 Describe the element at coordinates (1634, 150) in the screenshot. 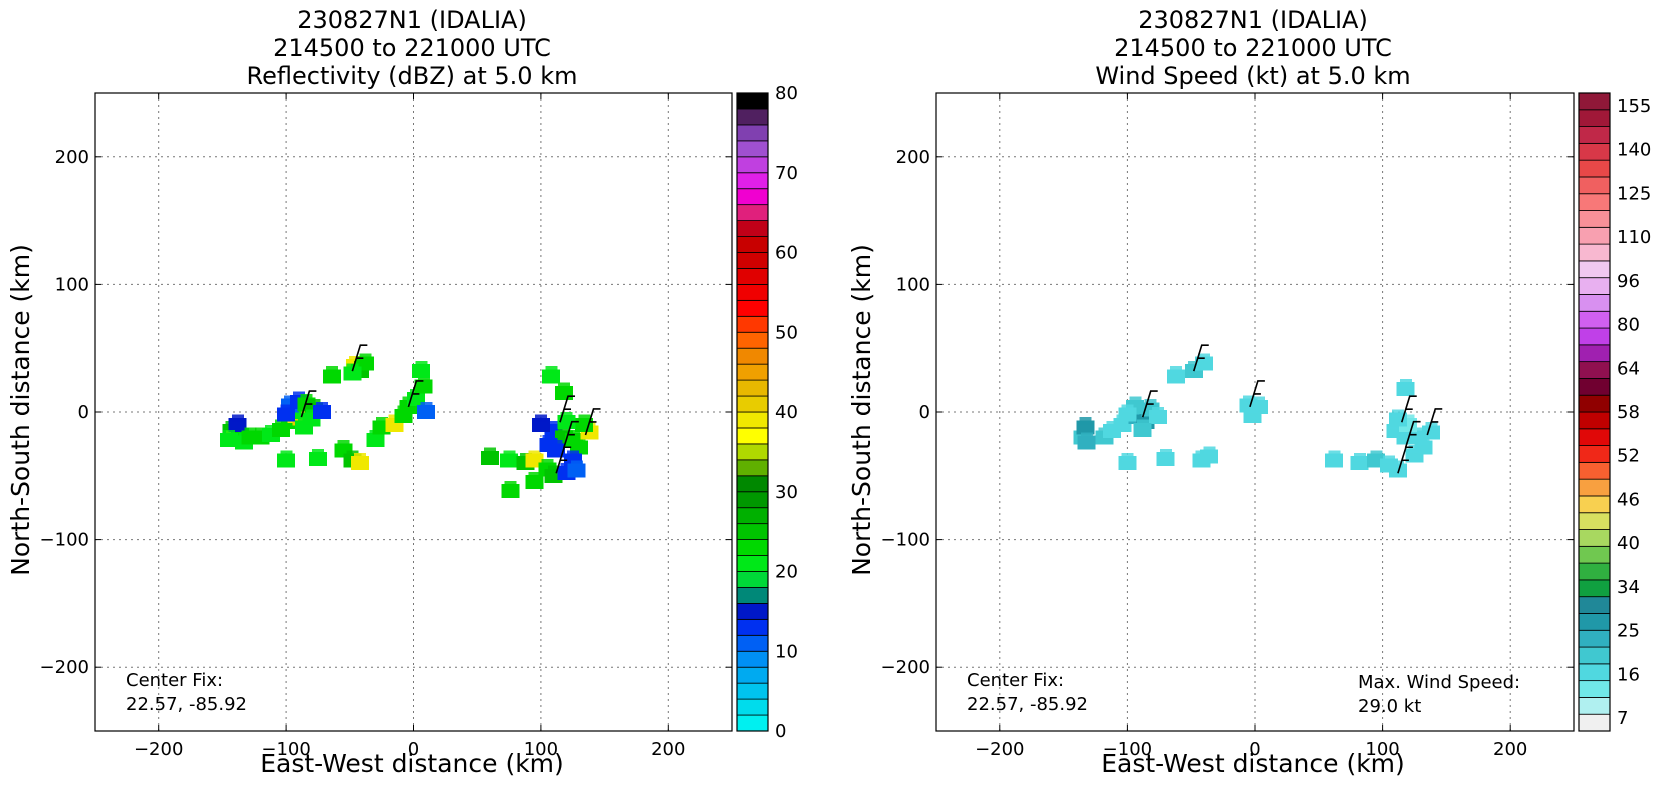

I see `colorbar-tick-label: 140` at that location.